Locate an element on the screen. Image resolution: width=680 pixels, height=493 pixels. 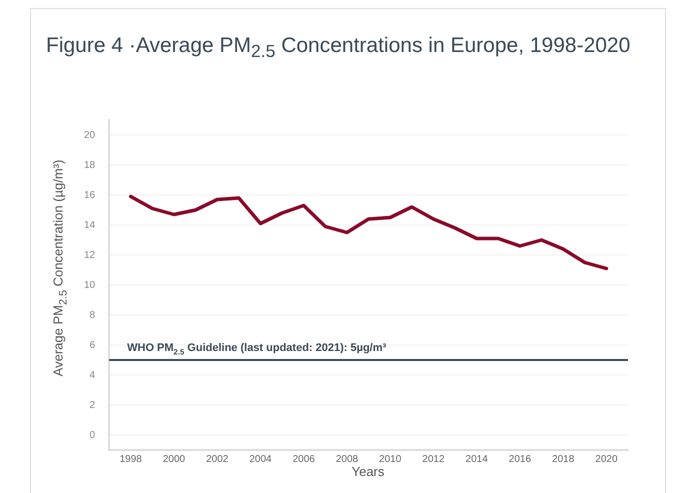
y-tick-label: 12 is located at coordinates (90, 255).